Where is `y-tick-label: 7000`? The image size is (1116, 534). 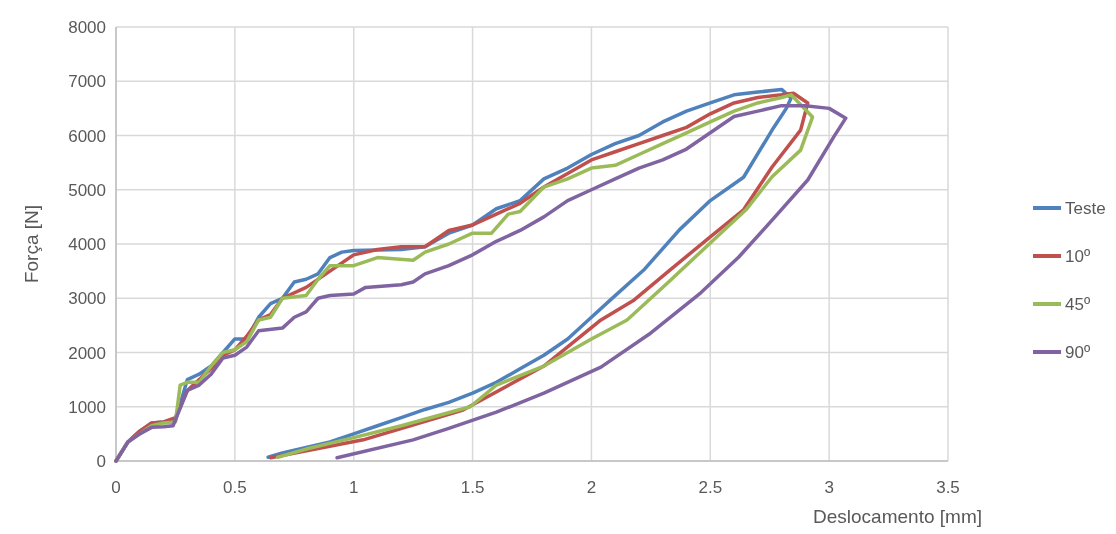
y-tick-label: 7000 is located at coordinates (87, 82).